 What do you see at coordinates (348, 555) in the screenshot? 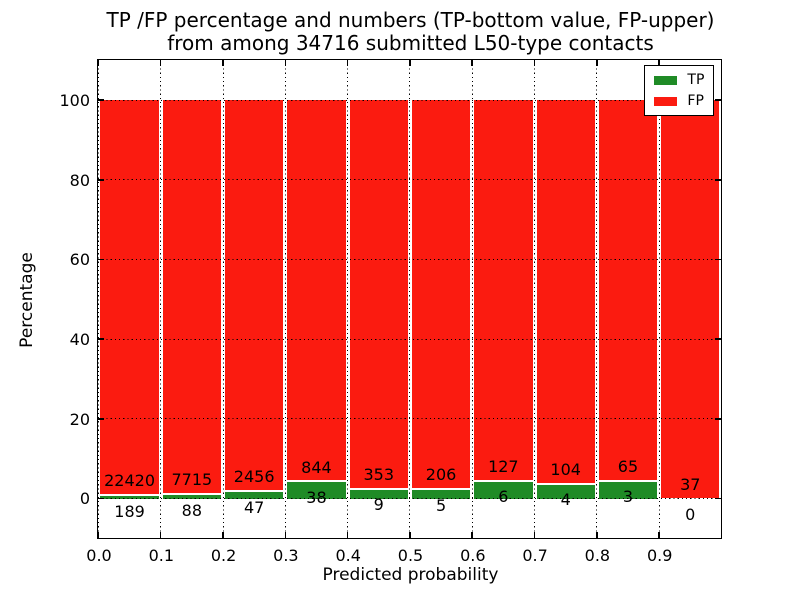
I see `x-tick-label: 0.4` at bounding box center [348, 555].